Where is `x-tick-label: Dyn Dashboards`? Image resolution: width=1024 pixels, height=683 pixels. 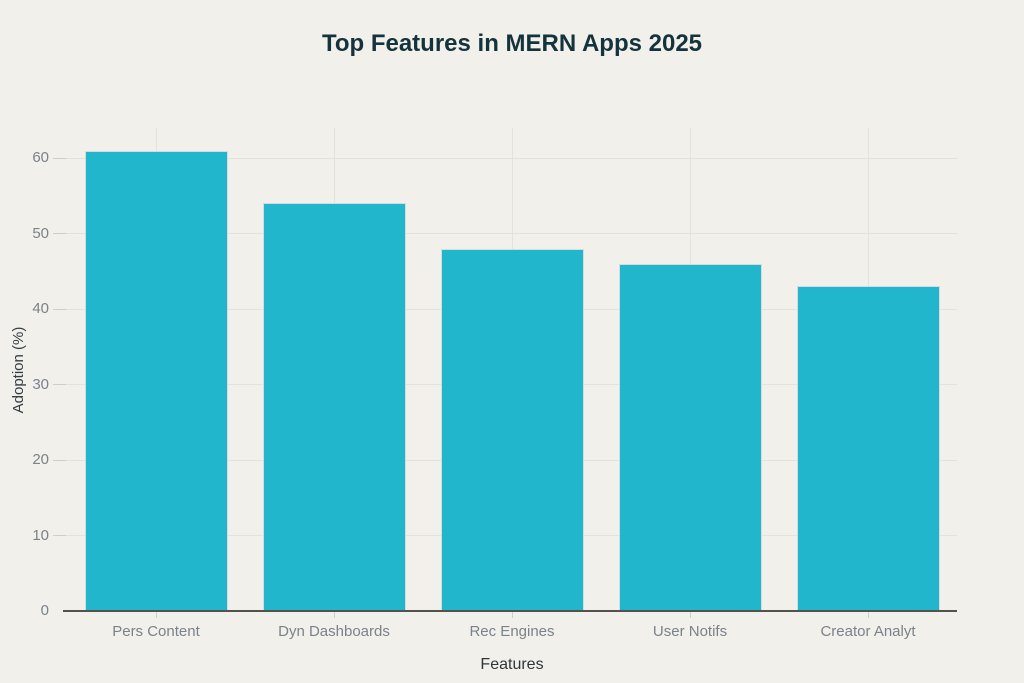 x-tick-label: Dyn Dashboards is located at coordinates (334, 631).